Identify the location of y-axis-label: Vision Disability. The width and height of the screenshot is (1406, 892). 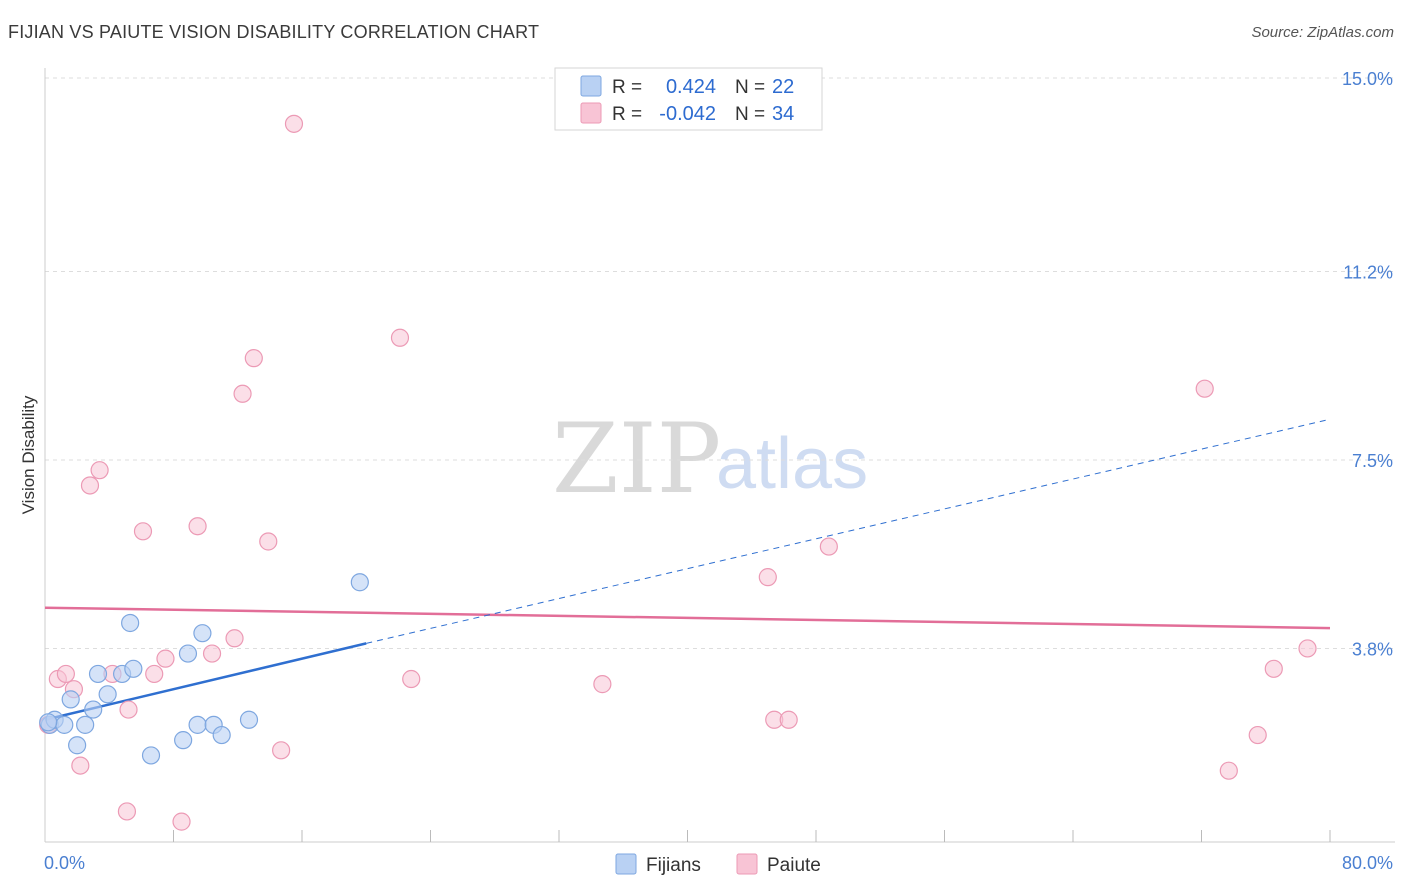
(28, 454).